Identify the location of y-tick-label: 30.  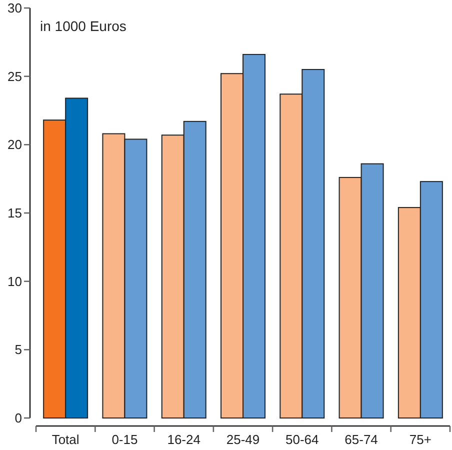
(15, 8).